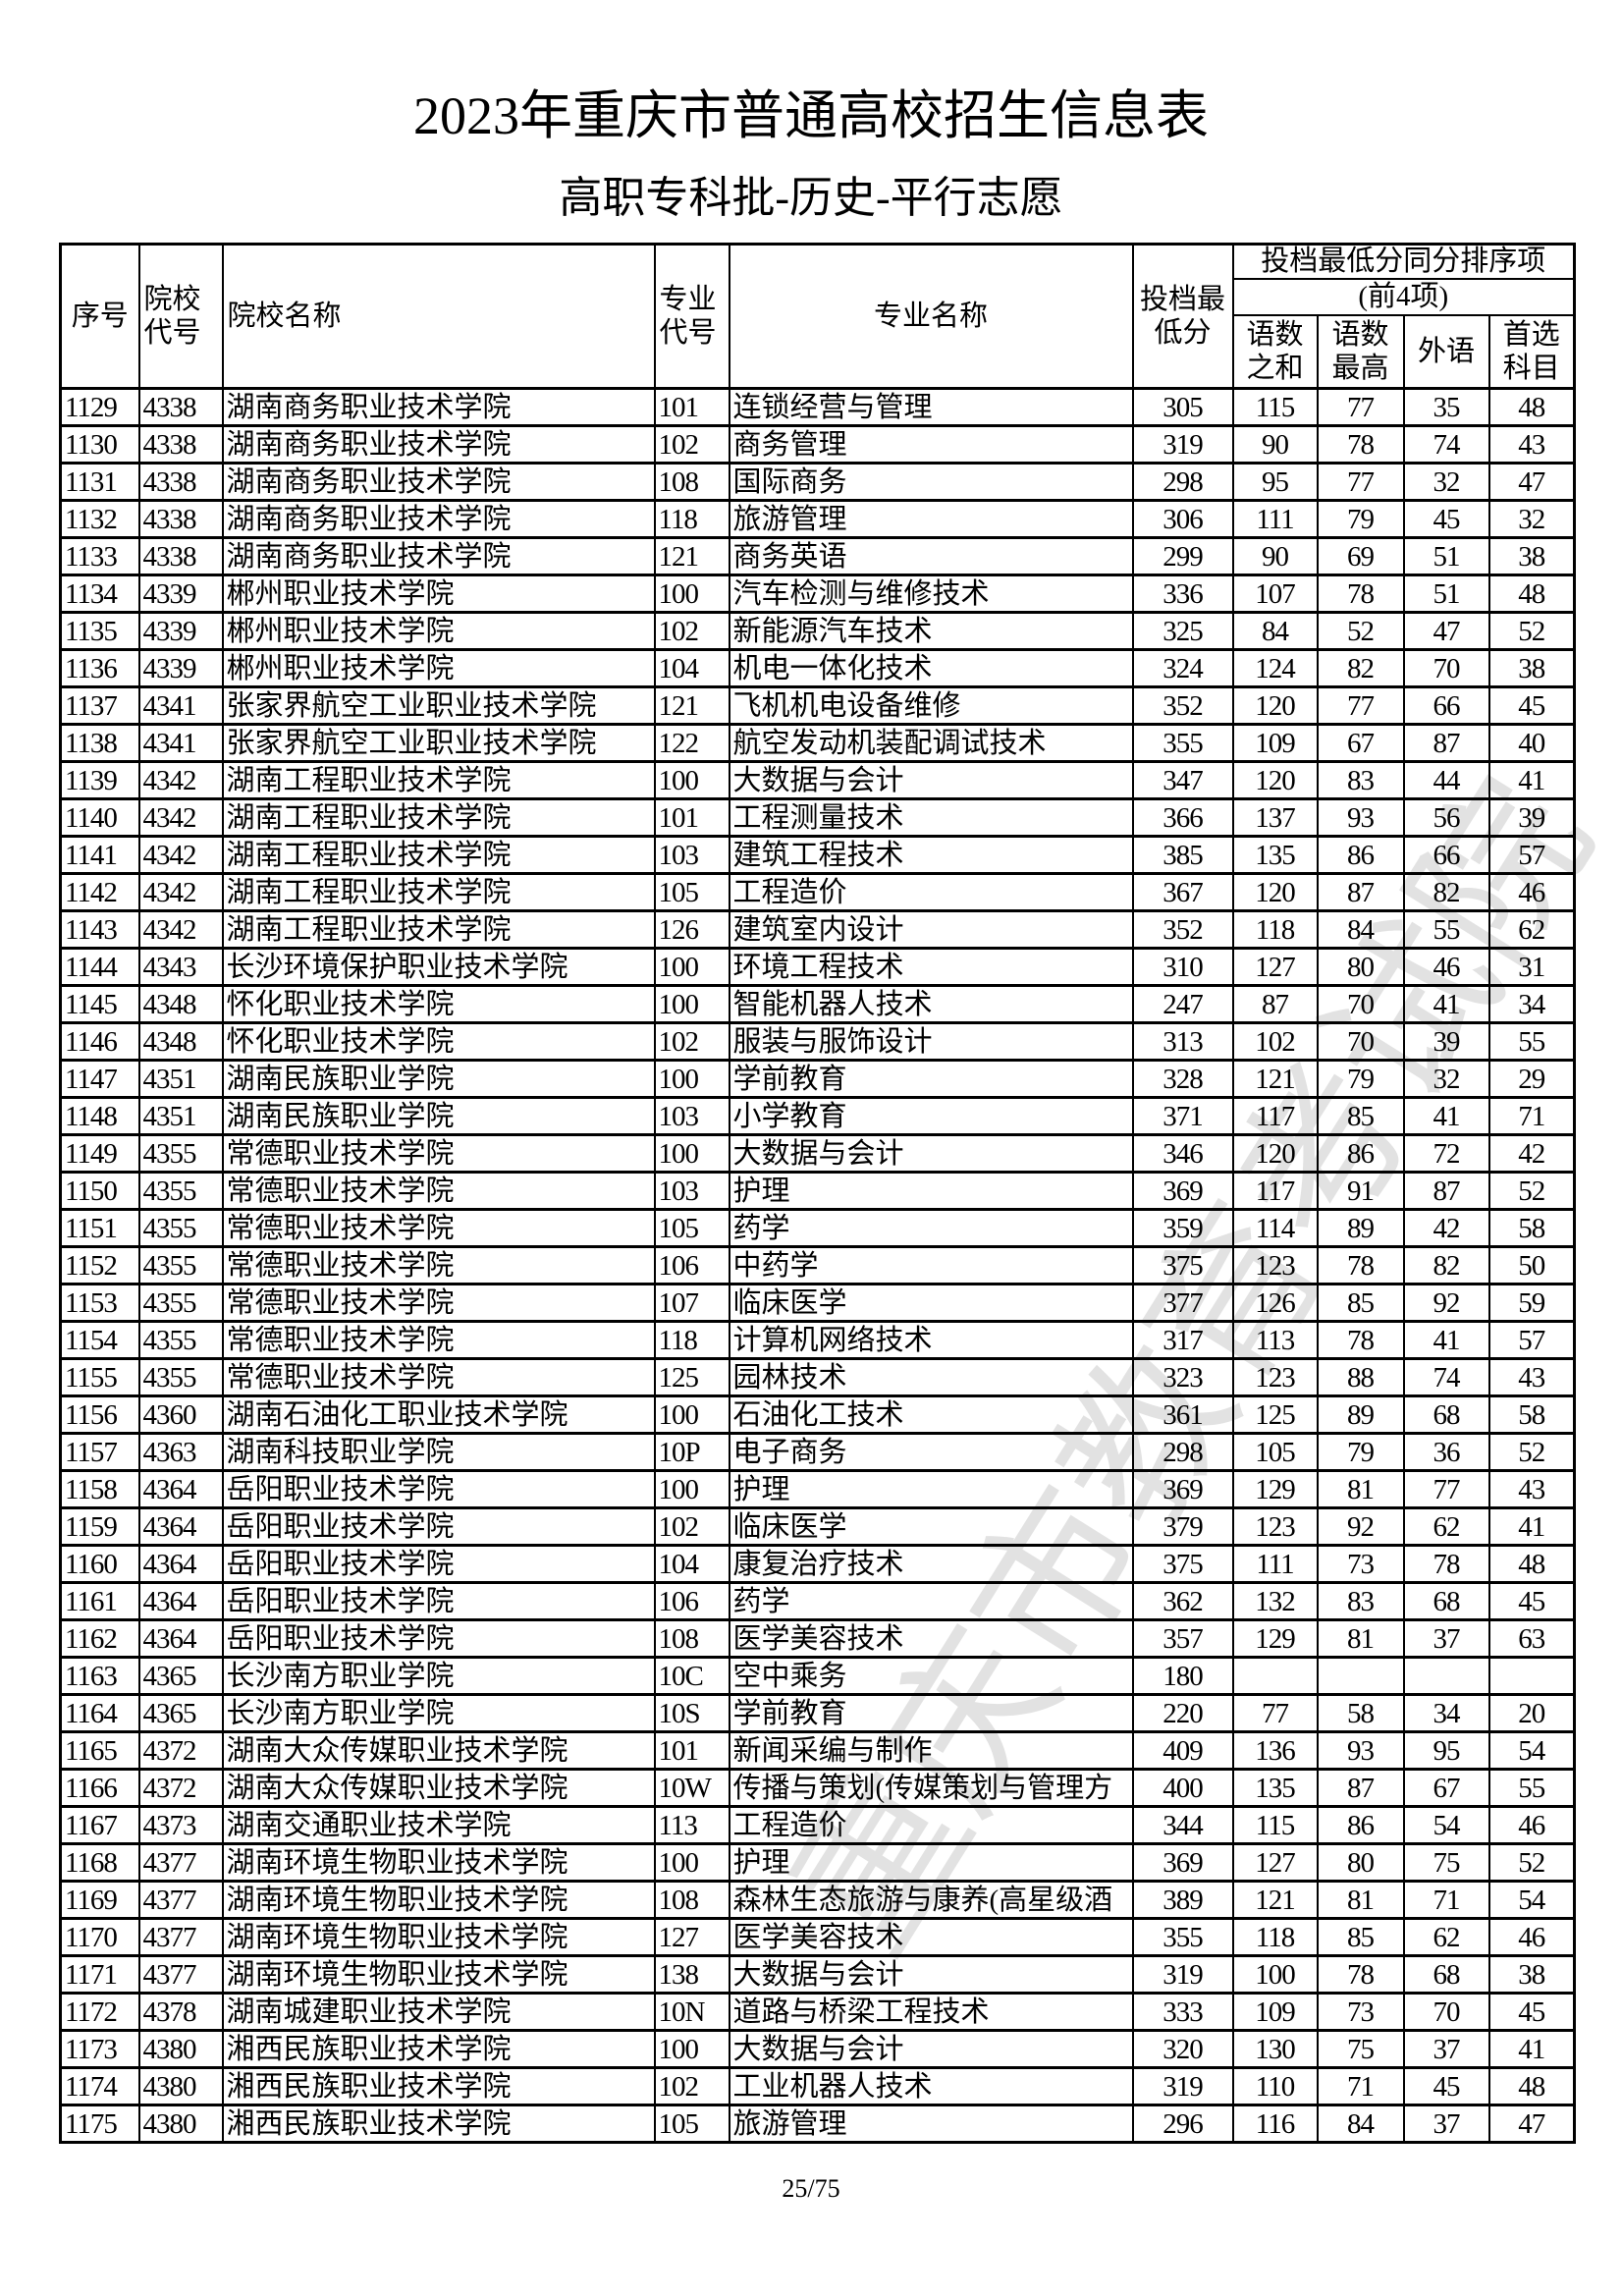  What do you see at coordinates (931, 1900) in the screenshot?
I see `cell-major-name: 森林生态旅游与康养(高星级酒` at bounding box center [931, 1900].